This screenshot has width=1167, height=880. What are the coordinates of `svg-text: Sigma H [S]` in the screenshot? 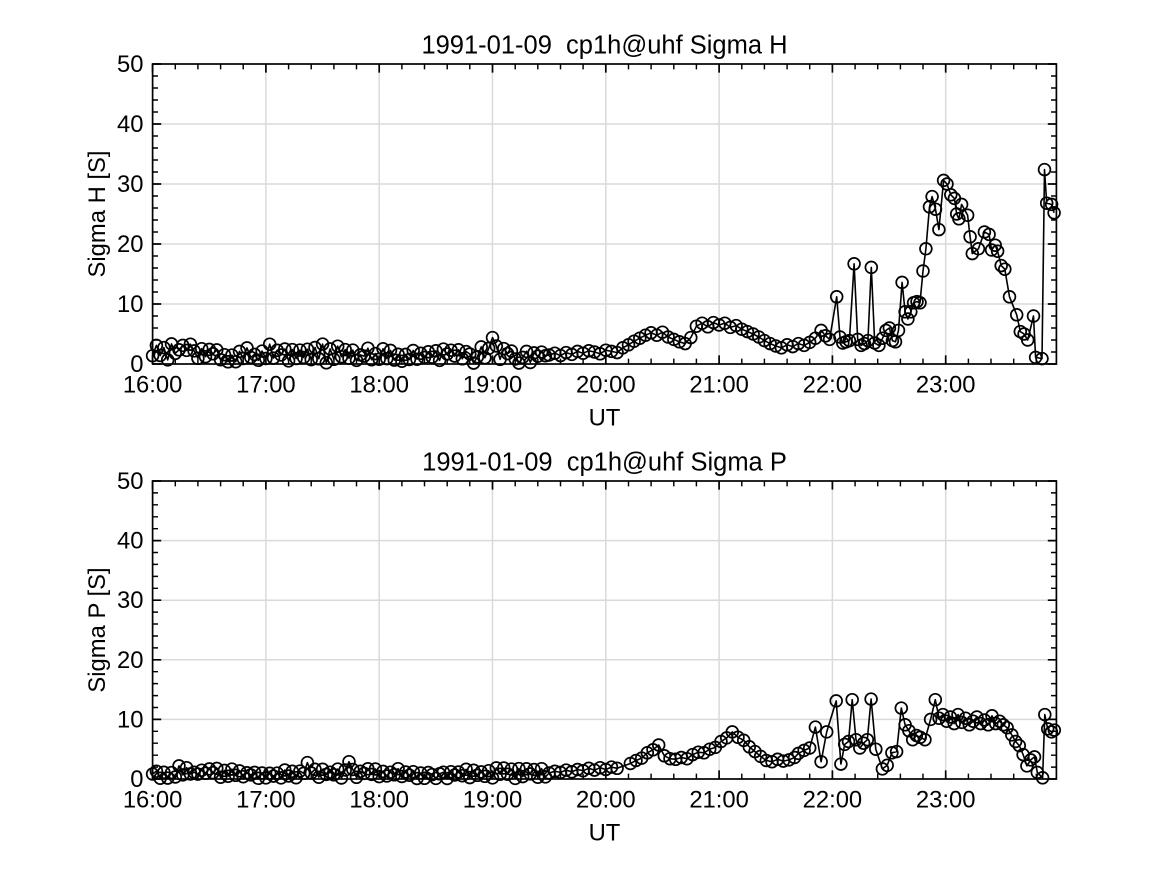 It's located at (97, 214).